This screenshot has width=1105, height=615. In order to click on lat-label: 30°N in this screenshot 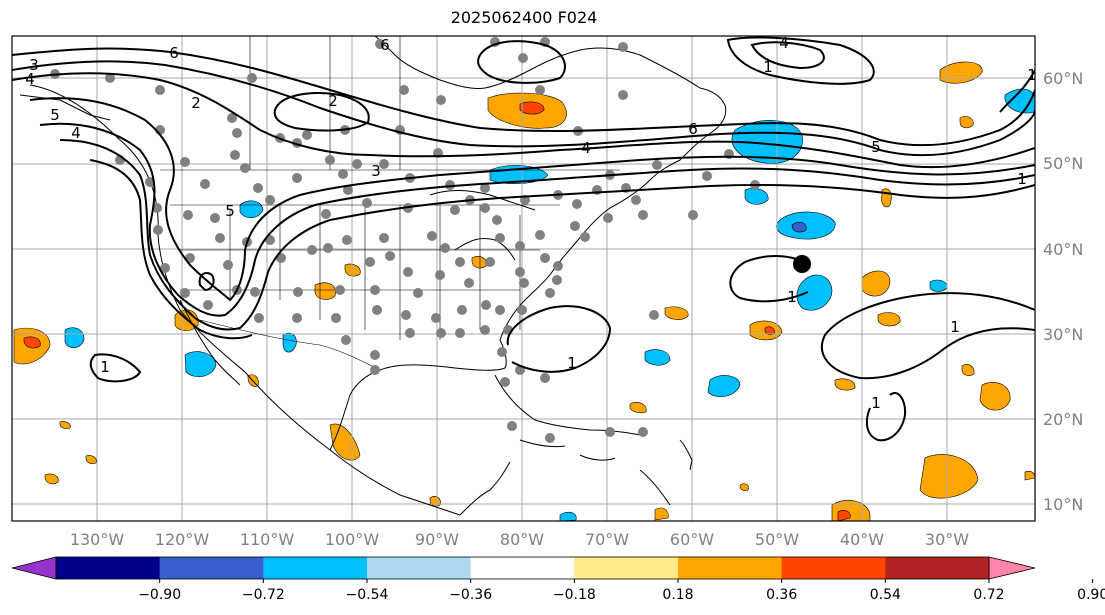, I will do `click(1063, 334)`.